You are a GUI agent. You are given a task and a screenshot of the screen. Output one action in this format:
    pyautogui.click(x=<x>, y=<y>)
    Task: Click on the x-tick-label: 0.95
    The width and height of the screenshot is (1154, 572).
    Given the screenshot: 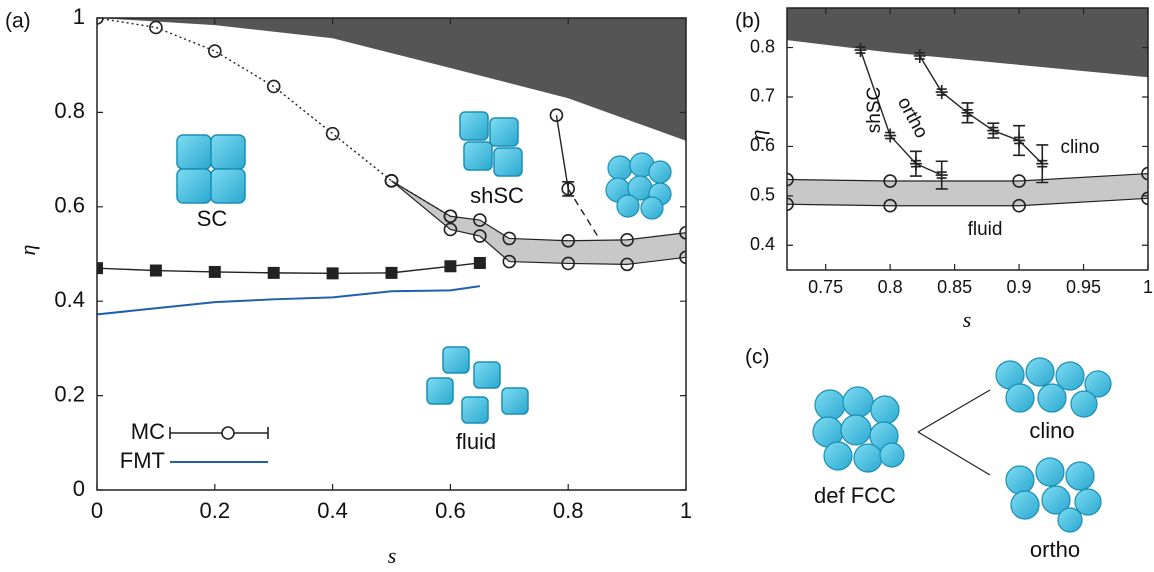 What is the action you would take?
    pyautogui.click(x=1083, y=287)
    